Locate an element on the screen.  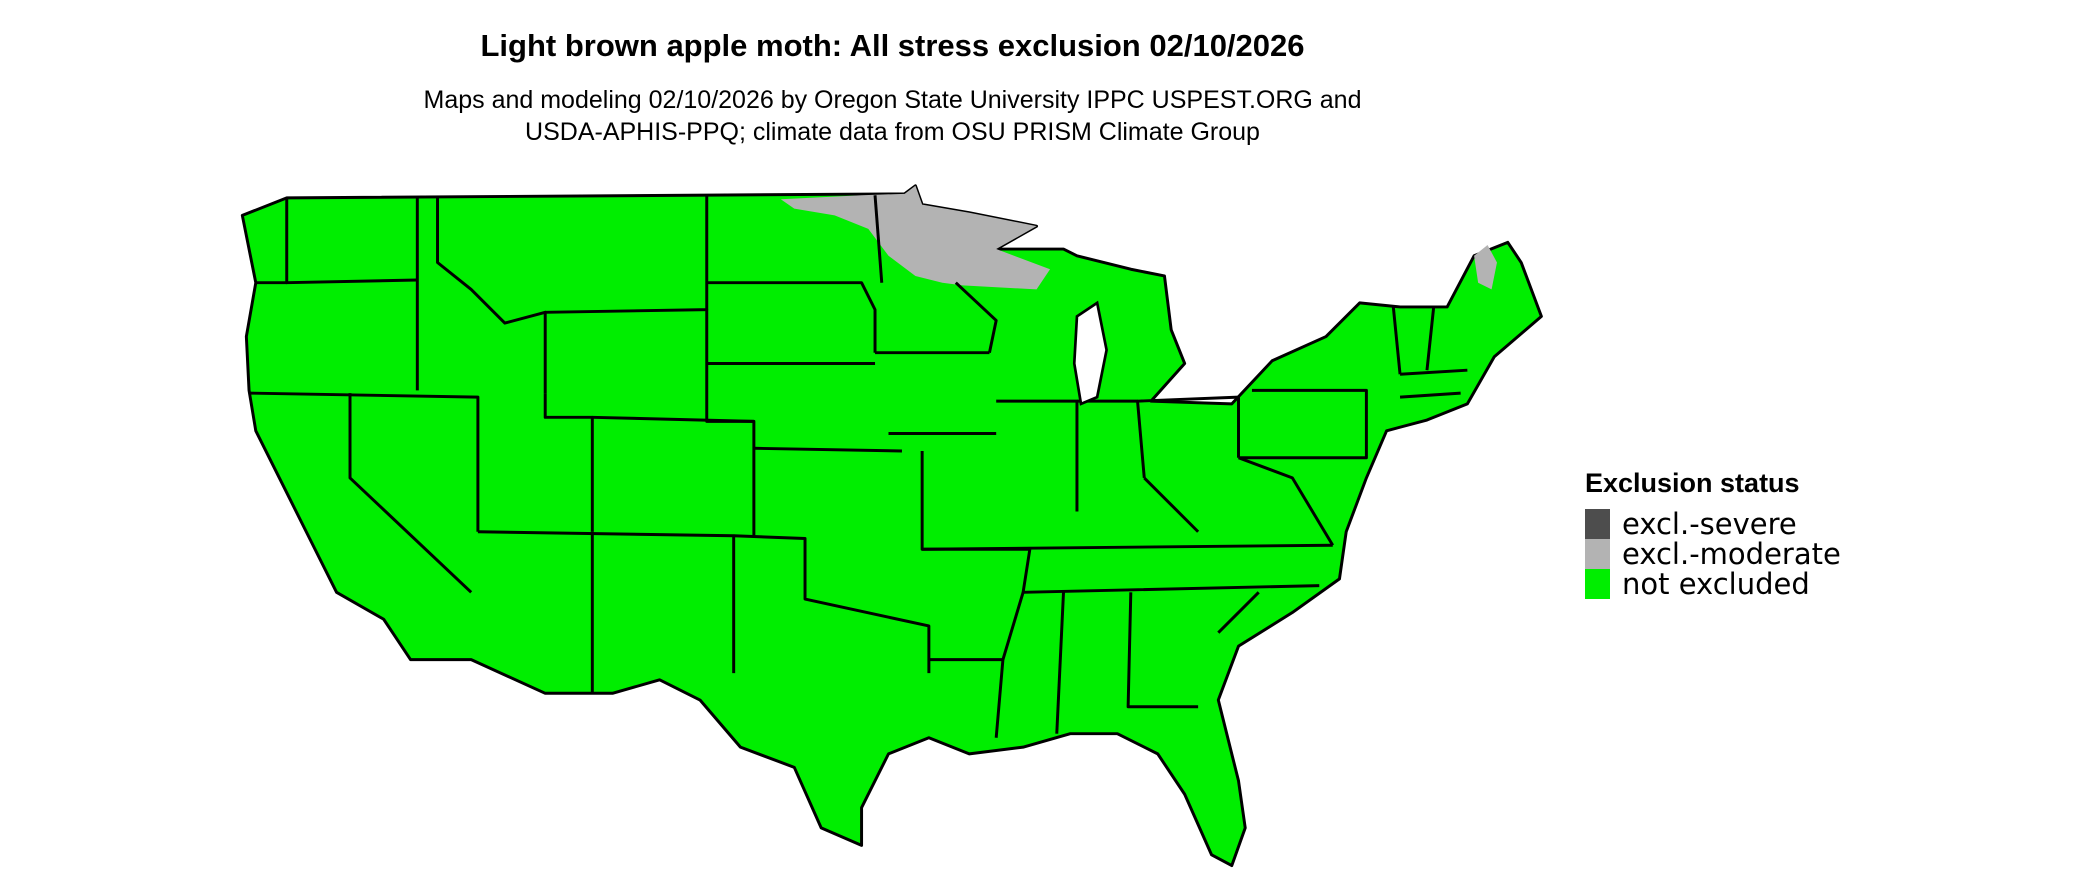
legend-item: not excluded is located at coordinates (1713, 584).